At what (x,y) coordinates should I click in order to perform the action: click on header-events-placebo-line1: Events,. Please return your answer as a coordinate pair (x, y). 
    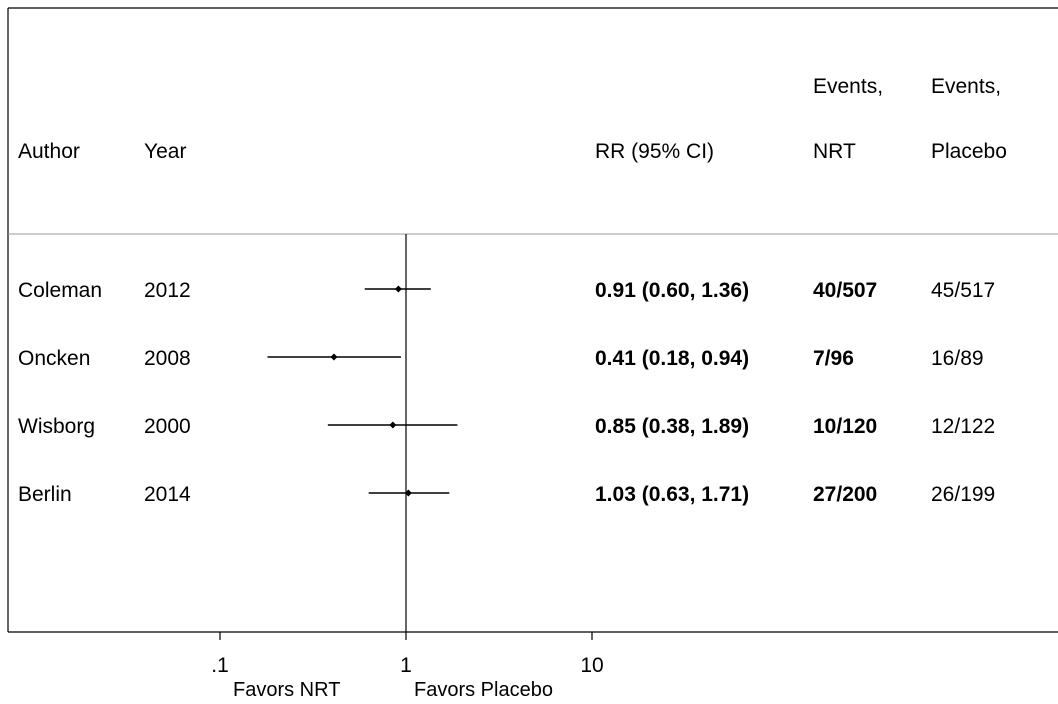
    Looking at the image, I should click on (966, 86).